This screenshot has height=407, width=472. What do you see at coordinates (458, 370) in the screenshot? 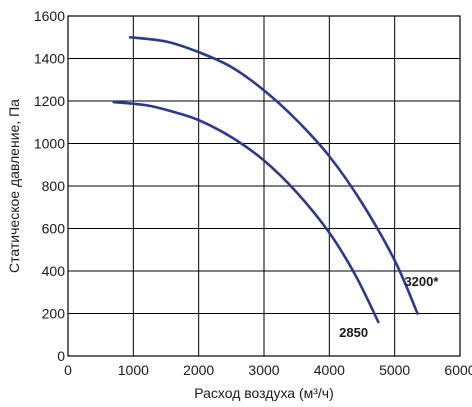
I see `x-tick-label: 6000` at bounding box center [458, 370].